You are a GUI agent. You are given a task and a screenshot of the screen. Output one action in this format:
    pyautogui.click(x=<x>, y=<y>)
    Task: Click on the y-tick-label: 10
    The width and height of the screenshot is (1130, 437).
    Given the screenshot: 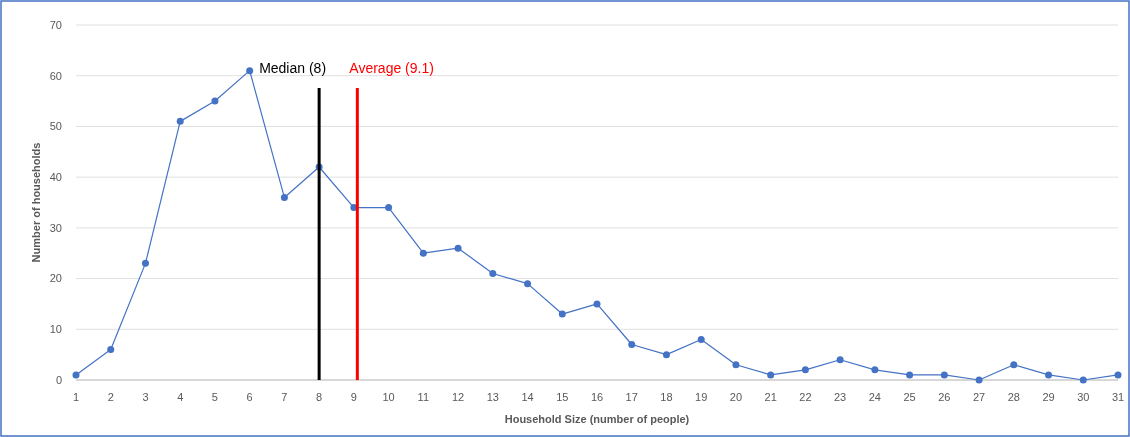 What is the action you would take?
    pyautogui.click(x=55, y=329)
    